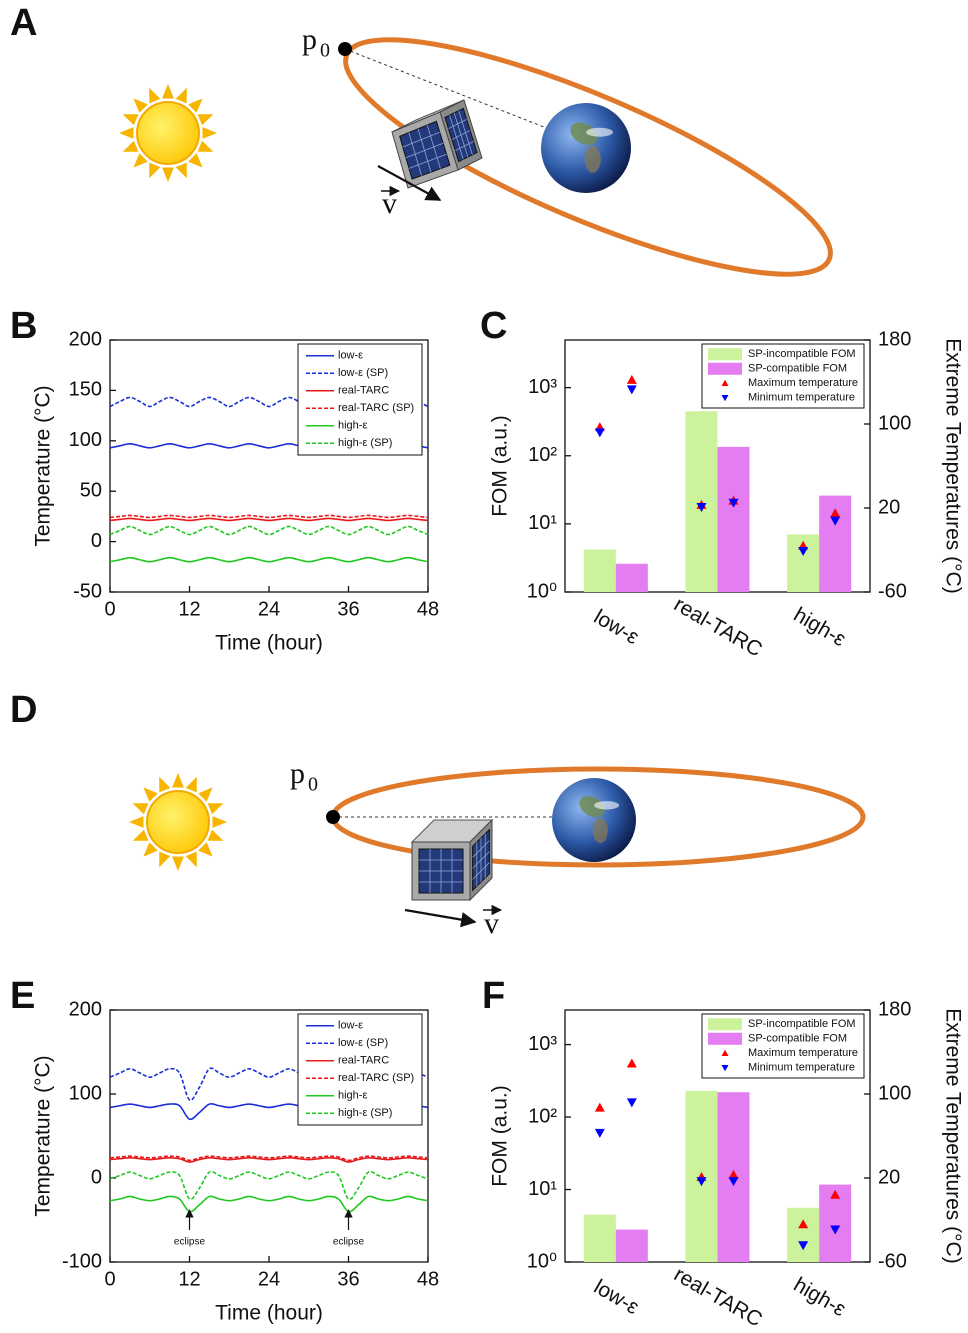 This screenshot has width=968, height=1333. Describe the element at coordinates (365, 1113) in the screenshot. I see `legend-label: high-ε (SP)` at that location.